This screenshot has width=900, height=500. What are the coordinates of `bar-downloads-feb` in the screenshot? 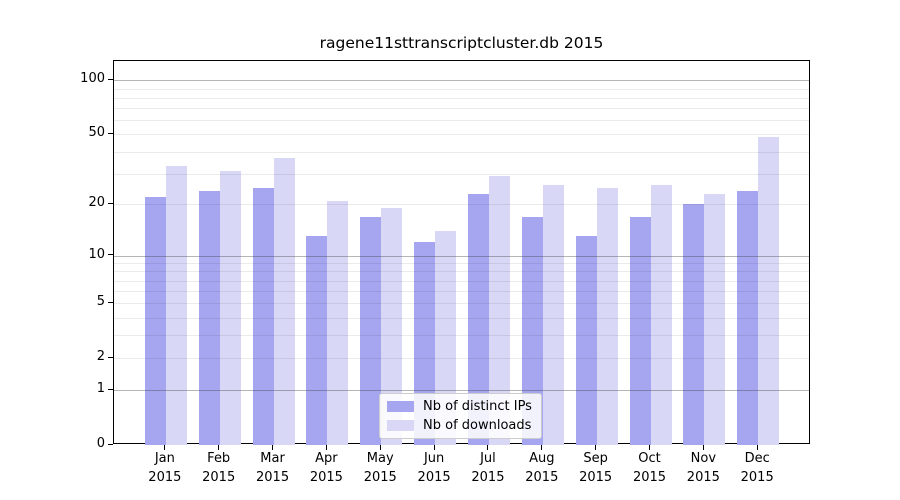 It's located at (230, 308).